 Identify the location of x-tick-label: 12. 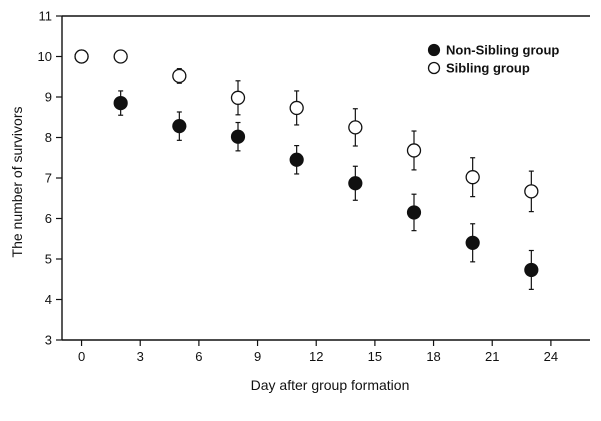
(316, 356).